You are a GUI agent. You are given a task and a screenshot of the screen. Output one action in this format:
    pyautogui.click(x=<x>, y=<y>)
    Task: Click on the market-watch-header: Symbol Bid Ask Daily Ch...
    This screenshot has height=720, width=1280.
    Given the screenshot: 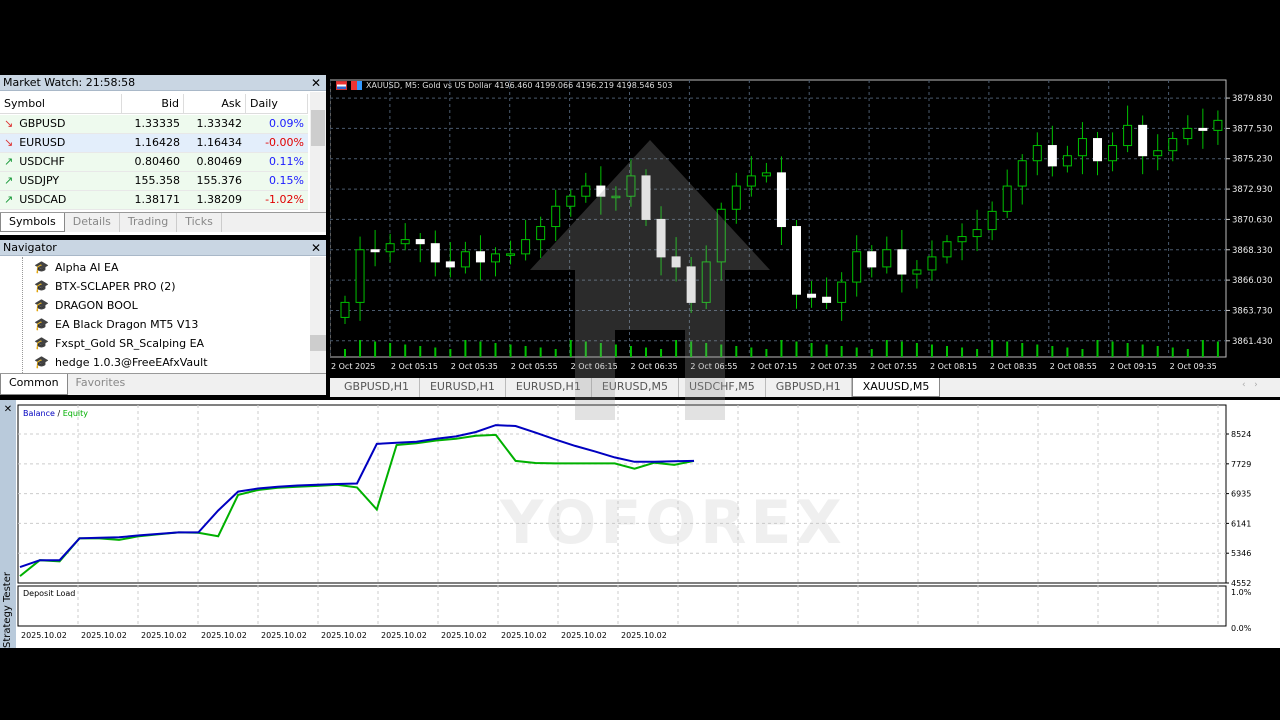 What is the action you would take?
    pyautogui.click(x=154, y=112)
    